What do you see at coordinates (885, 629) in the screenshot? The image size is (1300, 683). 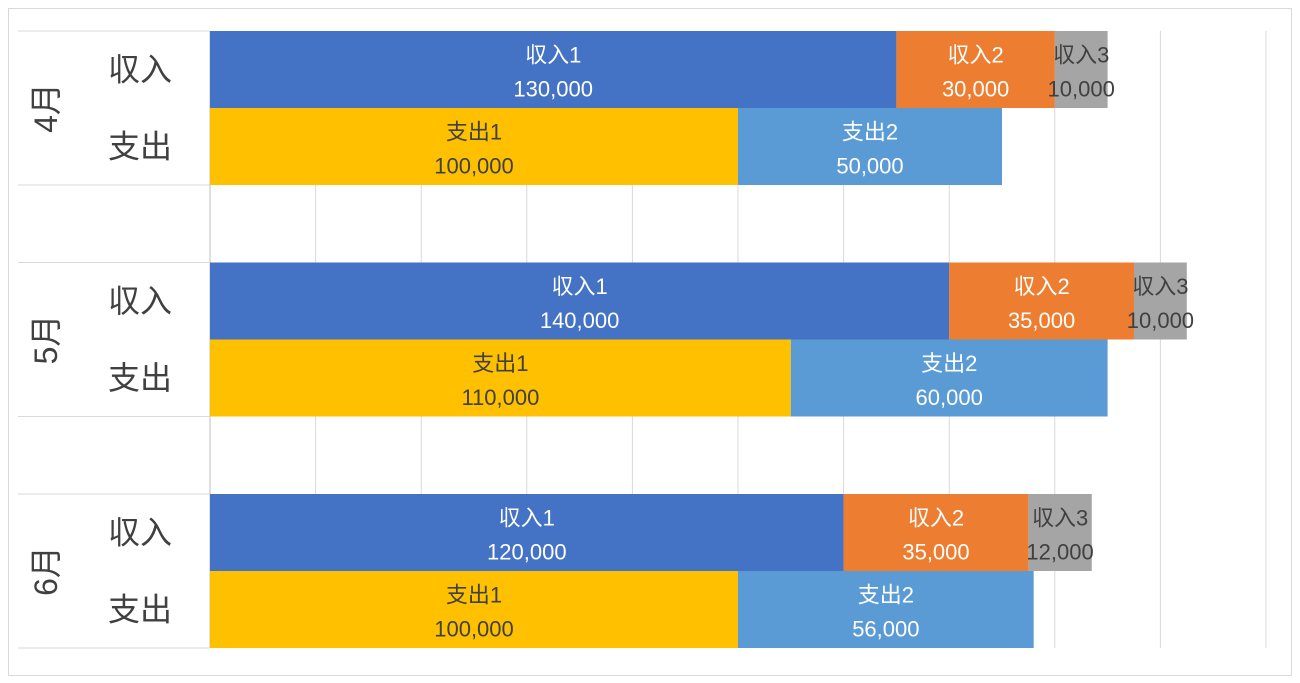 I see `data-label-value: 56,000` at bounding box center [885, 629].